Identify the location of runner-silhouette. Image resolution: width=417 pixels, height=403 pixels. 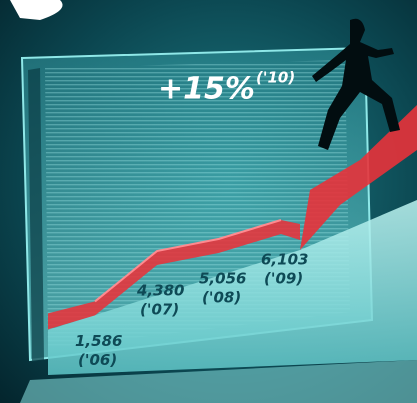
(356, 84).